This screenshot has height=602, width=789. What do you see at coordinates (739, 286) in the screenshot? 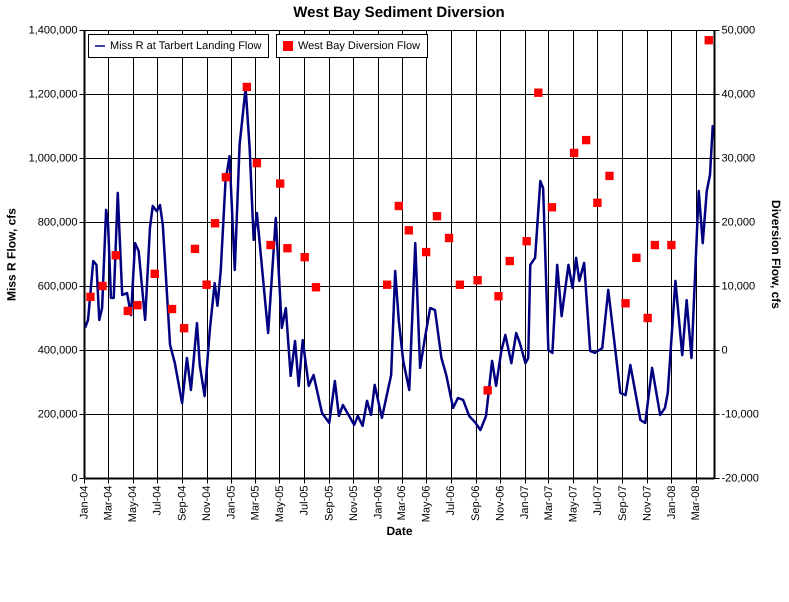
I see `y2-tick-label: 10,000` at bounding box center [739, 286].